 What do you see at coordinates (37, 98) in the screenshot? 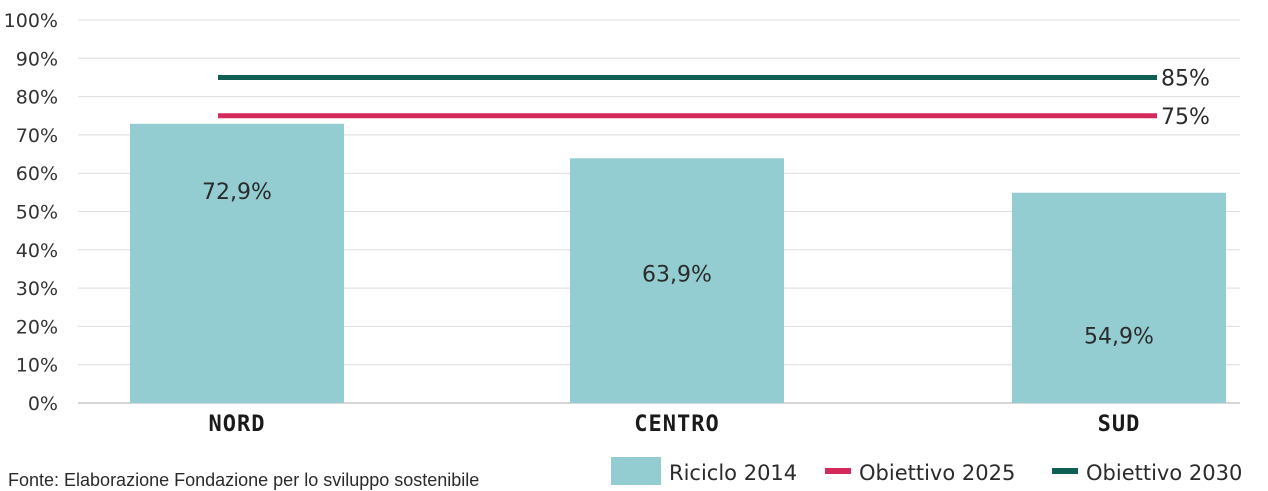
I see `y-tick-label: 80%` at bounding box center [37, 98].